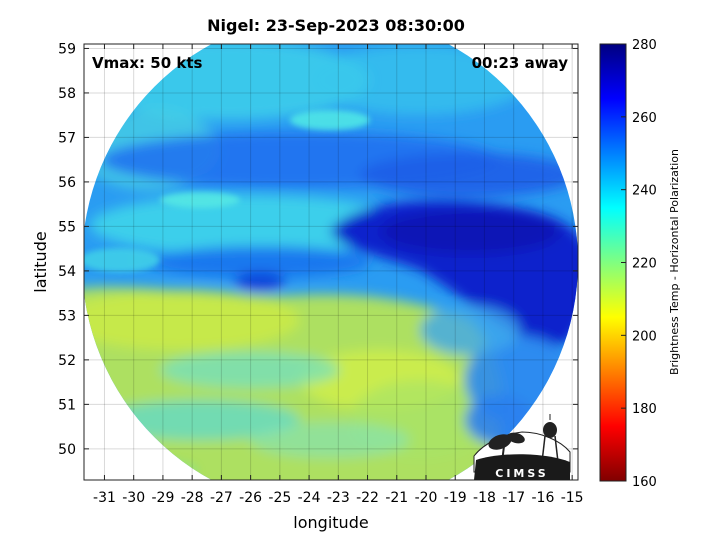  What do you see at coordinates (40, 261) in the screenshot?
I see `y-axis-label: latitude` at bounding box center [40, 261].